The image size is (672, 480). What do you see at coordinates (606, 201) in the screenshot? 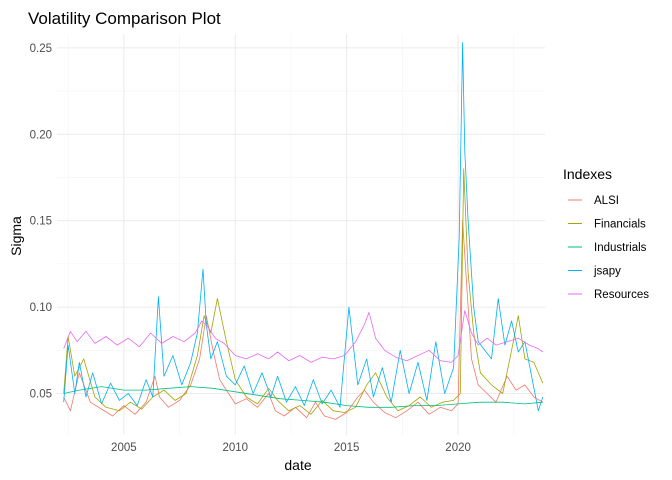
I see `legend-label-alsi: ALSI` at bounding box center [606, 201].